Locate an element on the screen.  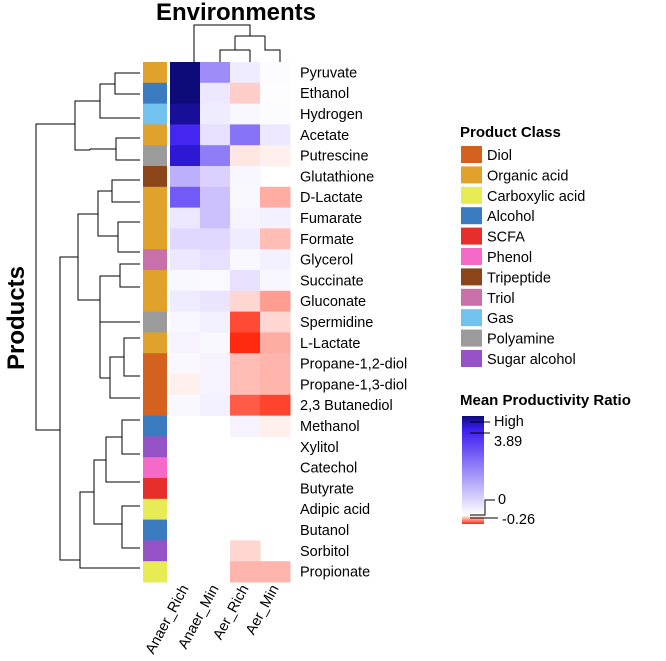
scale-label-max: 3.89 is located at coordinates (508, 442).